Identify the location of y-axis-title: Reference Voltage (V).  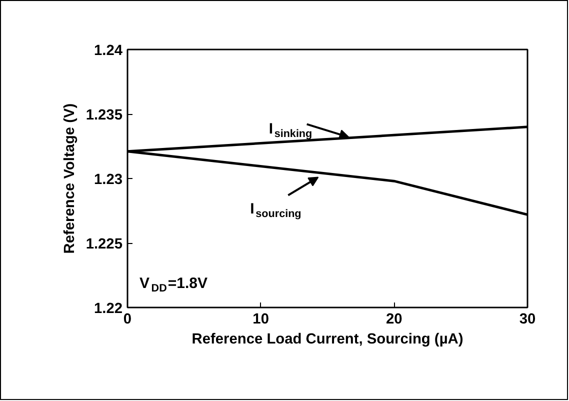
(70, 178).